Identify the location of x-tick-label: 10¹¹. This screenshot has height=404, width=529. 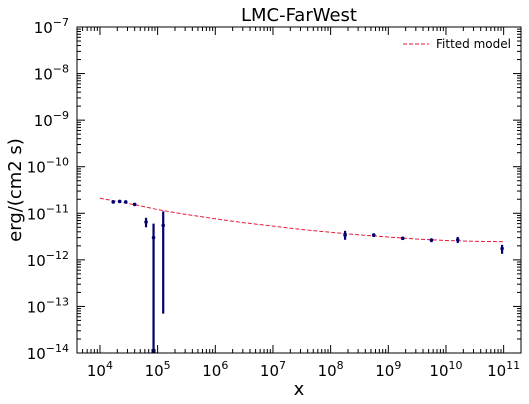
(503, 369).